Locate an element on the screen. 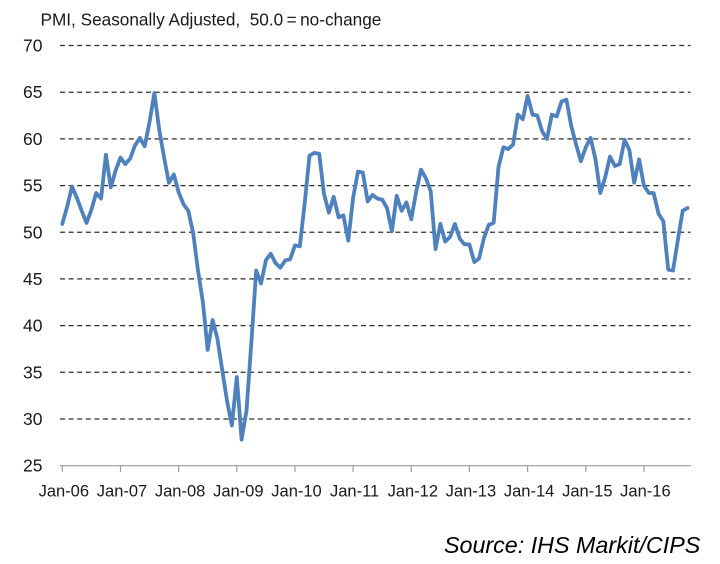  svg-text: Jan-09 is located at coordinates (238, 492).